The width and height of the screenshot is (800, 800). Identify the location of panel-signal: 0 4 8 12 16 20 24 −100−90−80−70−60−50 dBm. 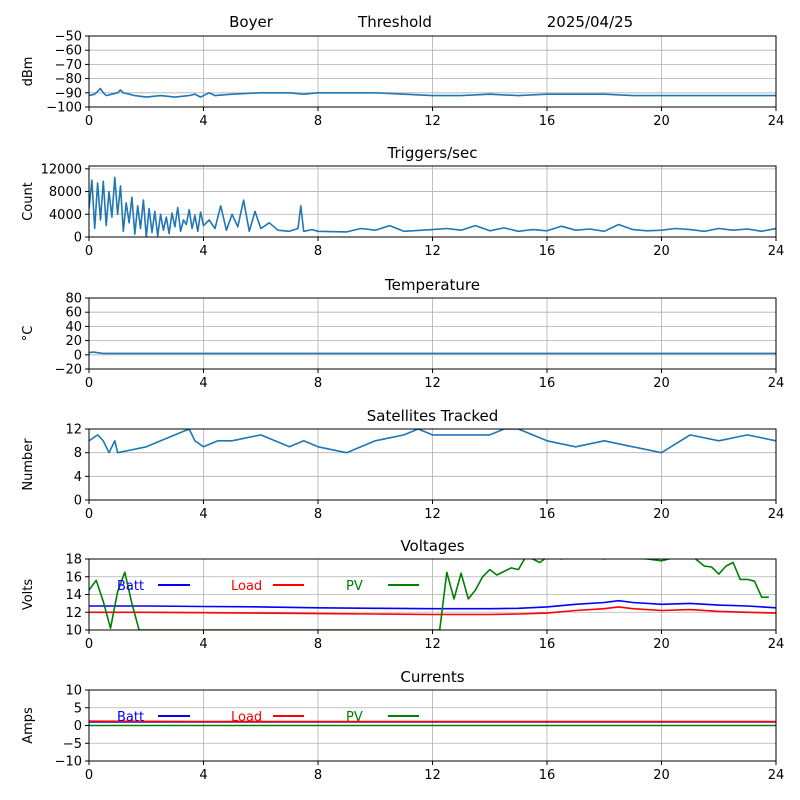
(402, 80).